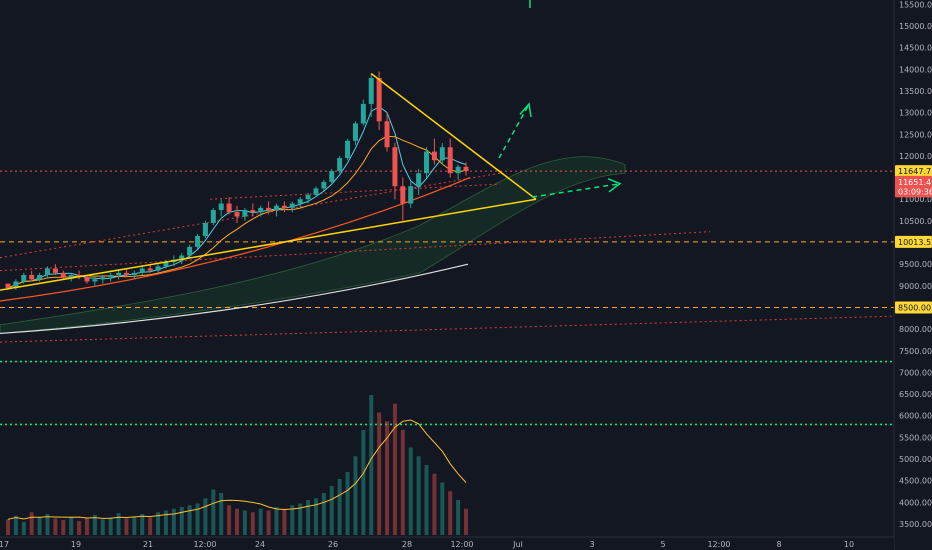 This screenshot has width=932, height=550. What do you see at coordinates (914, 307) in the screenshot?
I see `price-badge-label: 8500.00` at bounding box center [914, 307].